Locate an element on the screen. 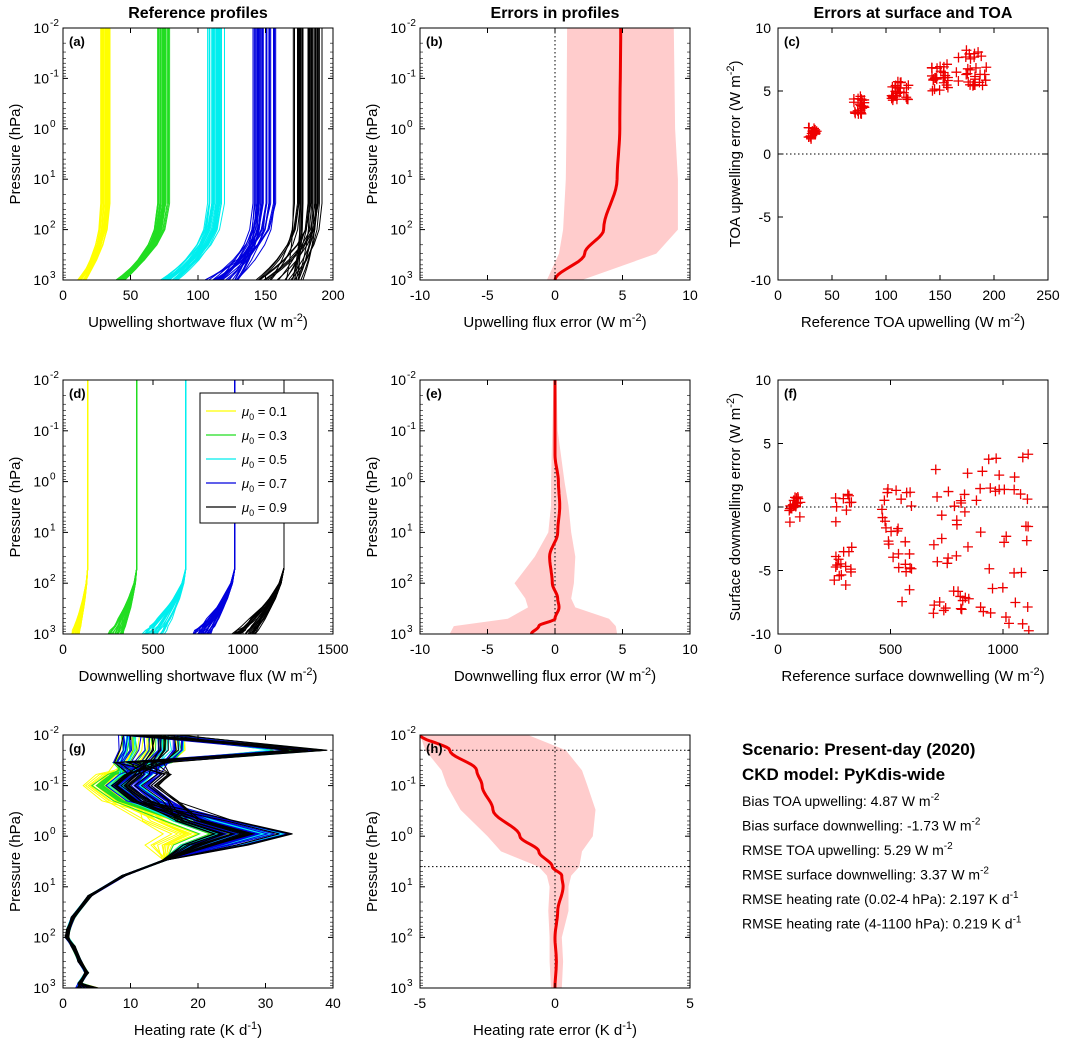 The width and height of the screenshot is (1067, 1045). stat-text: RMSE TOA upwelling: 5.29 W m is located at coordinates (843, 850).